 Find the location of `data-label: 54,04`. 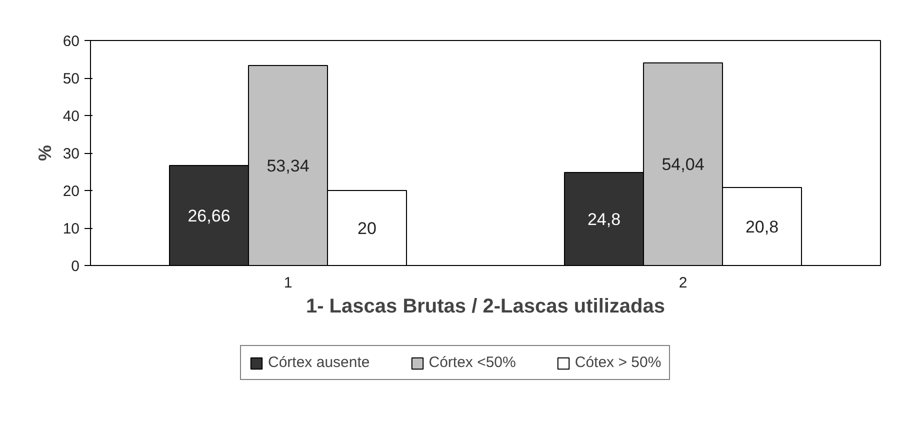

data-label: 54,04 is located at coordinates (683, 164).